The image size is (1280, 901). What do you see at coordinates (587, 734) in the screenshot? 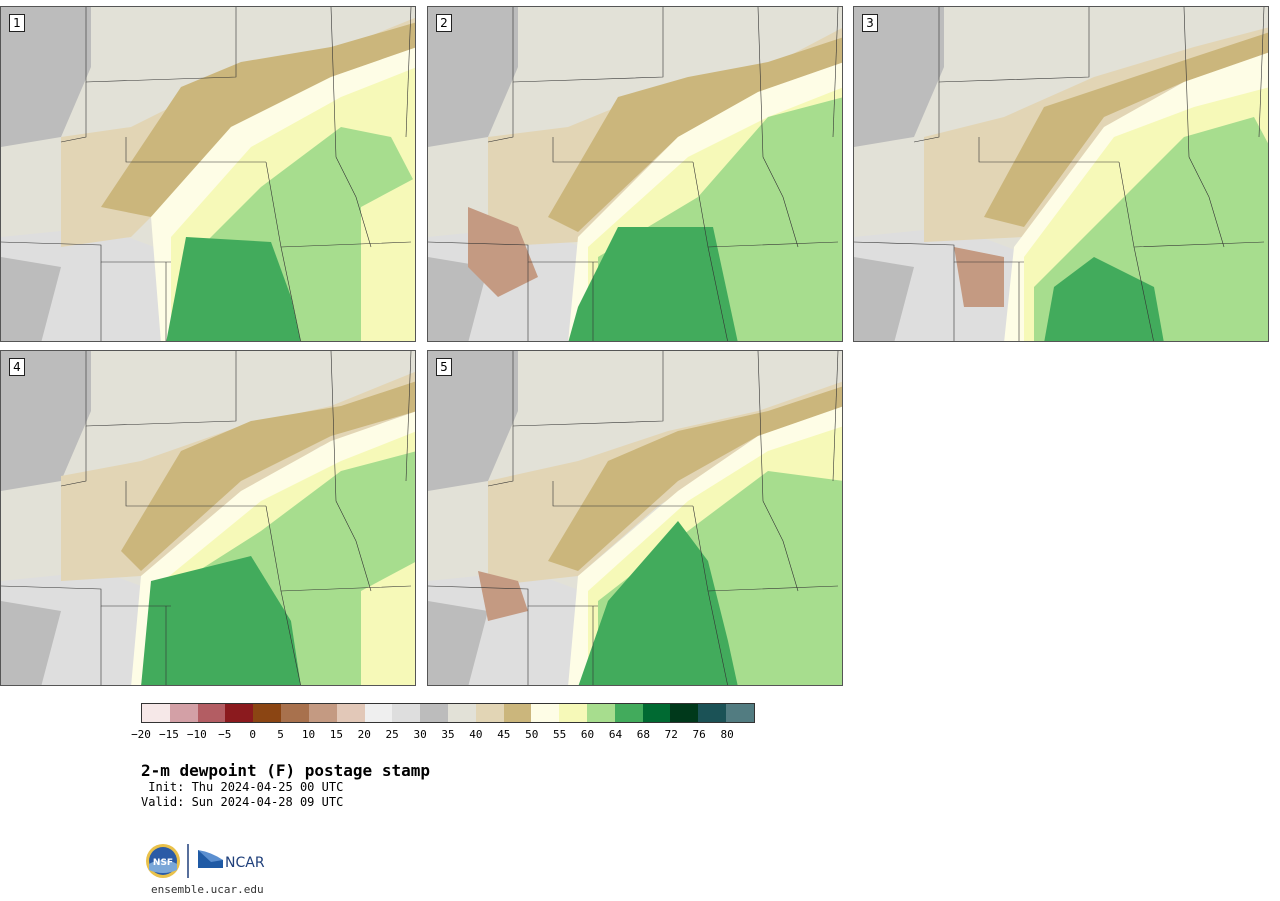
I see `colorbar-tick-label: 60` at bounding box center [587, 734].